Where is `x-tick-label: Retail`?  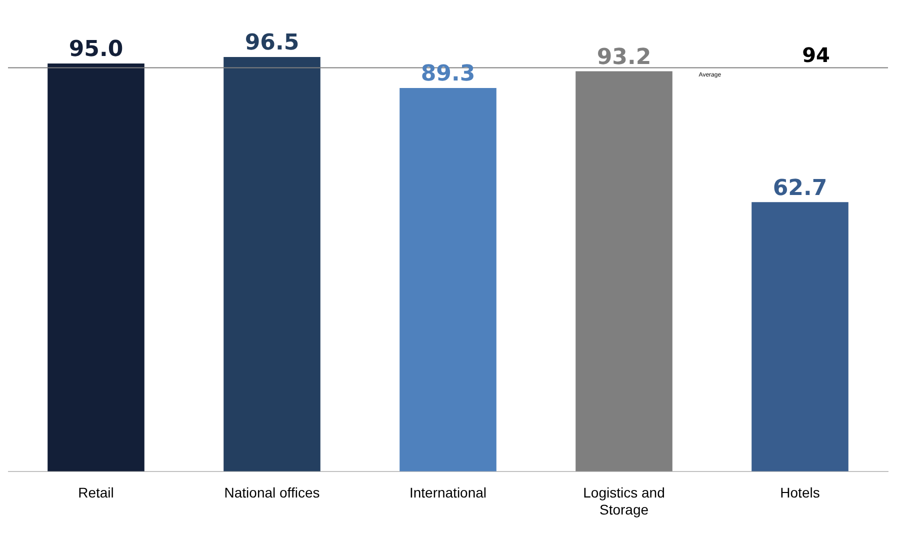
x-tick-label: Retail is located at coordinates (96, 492).